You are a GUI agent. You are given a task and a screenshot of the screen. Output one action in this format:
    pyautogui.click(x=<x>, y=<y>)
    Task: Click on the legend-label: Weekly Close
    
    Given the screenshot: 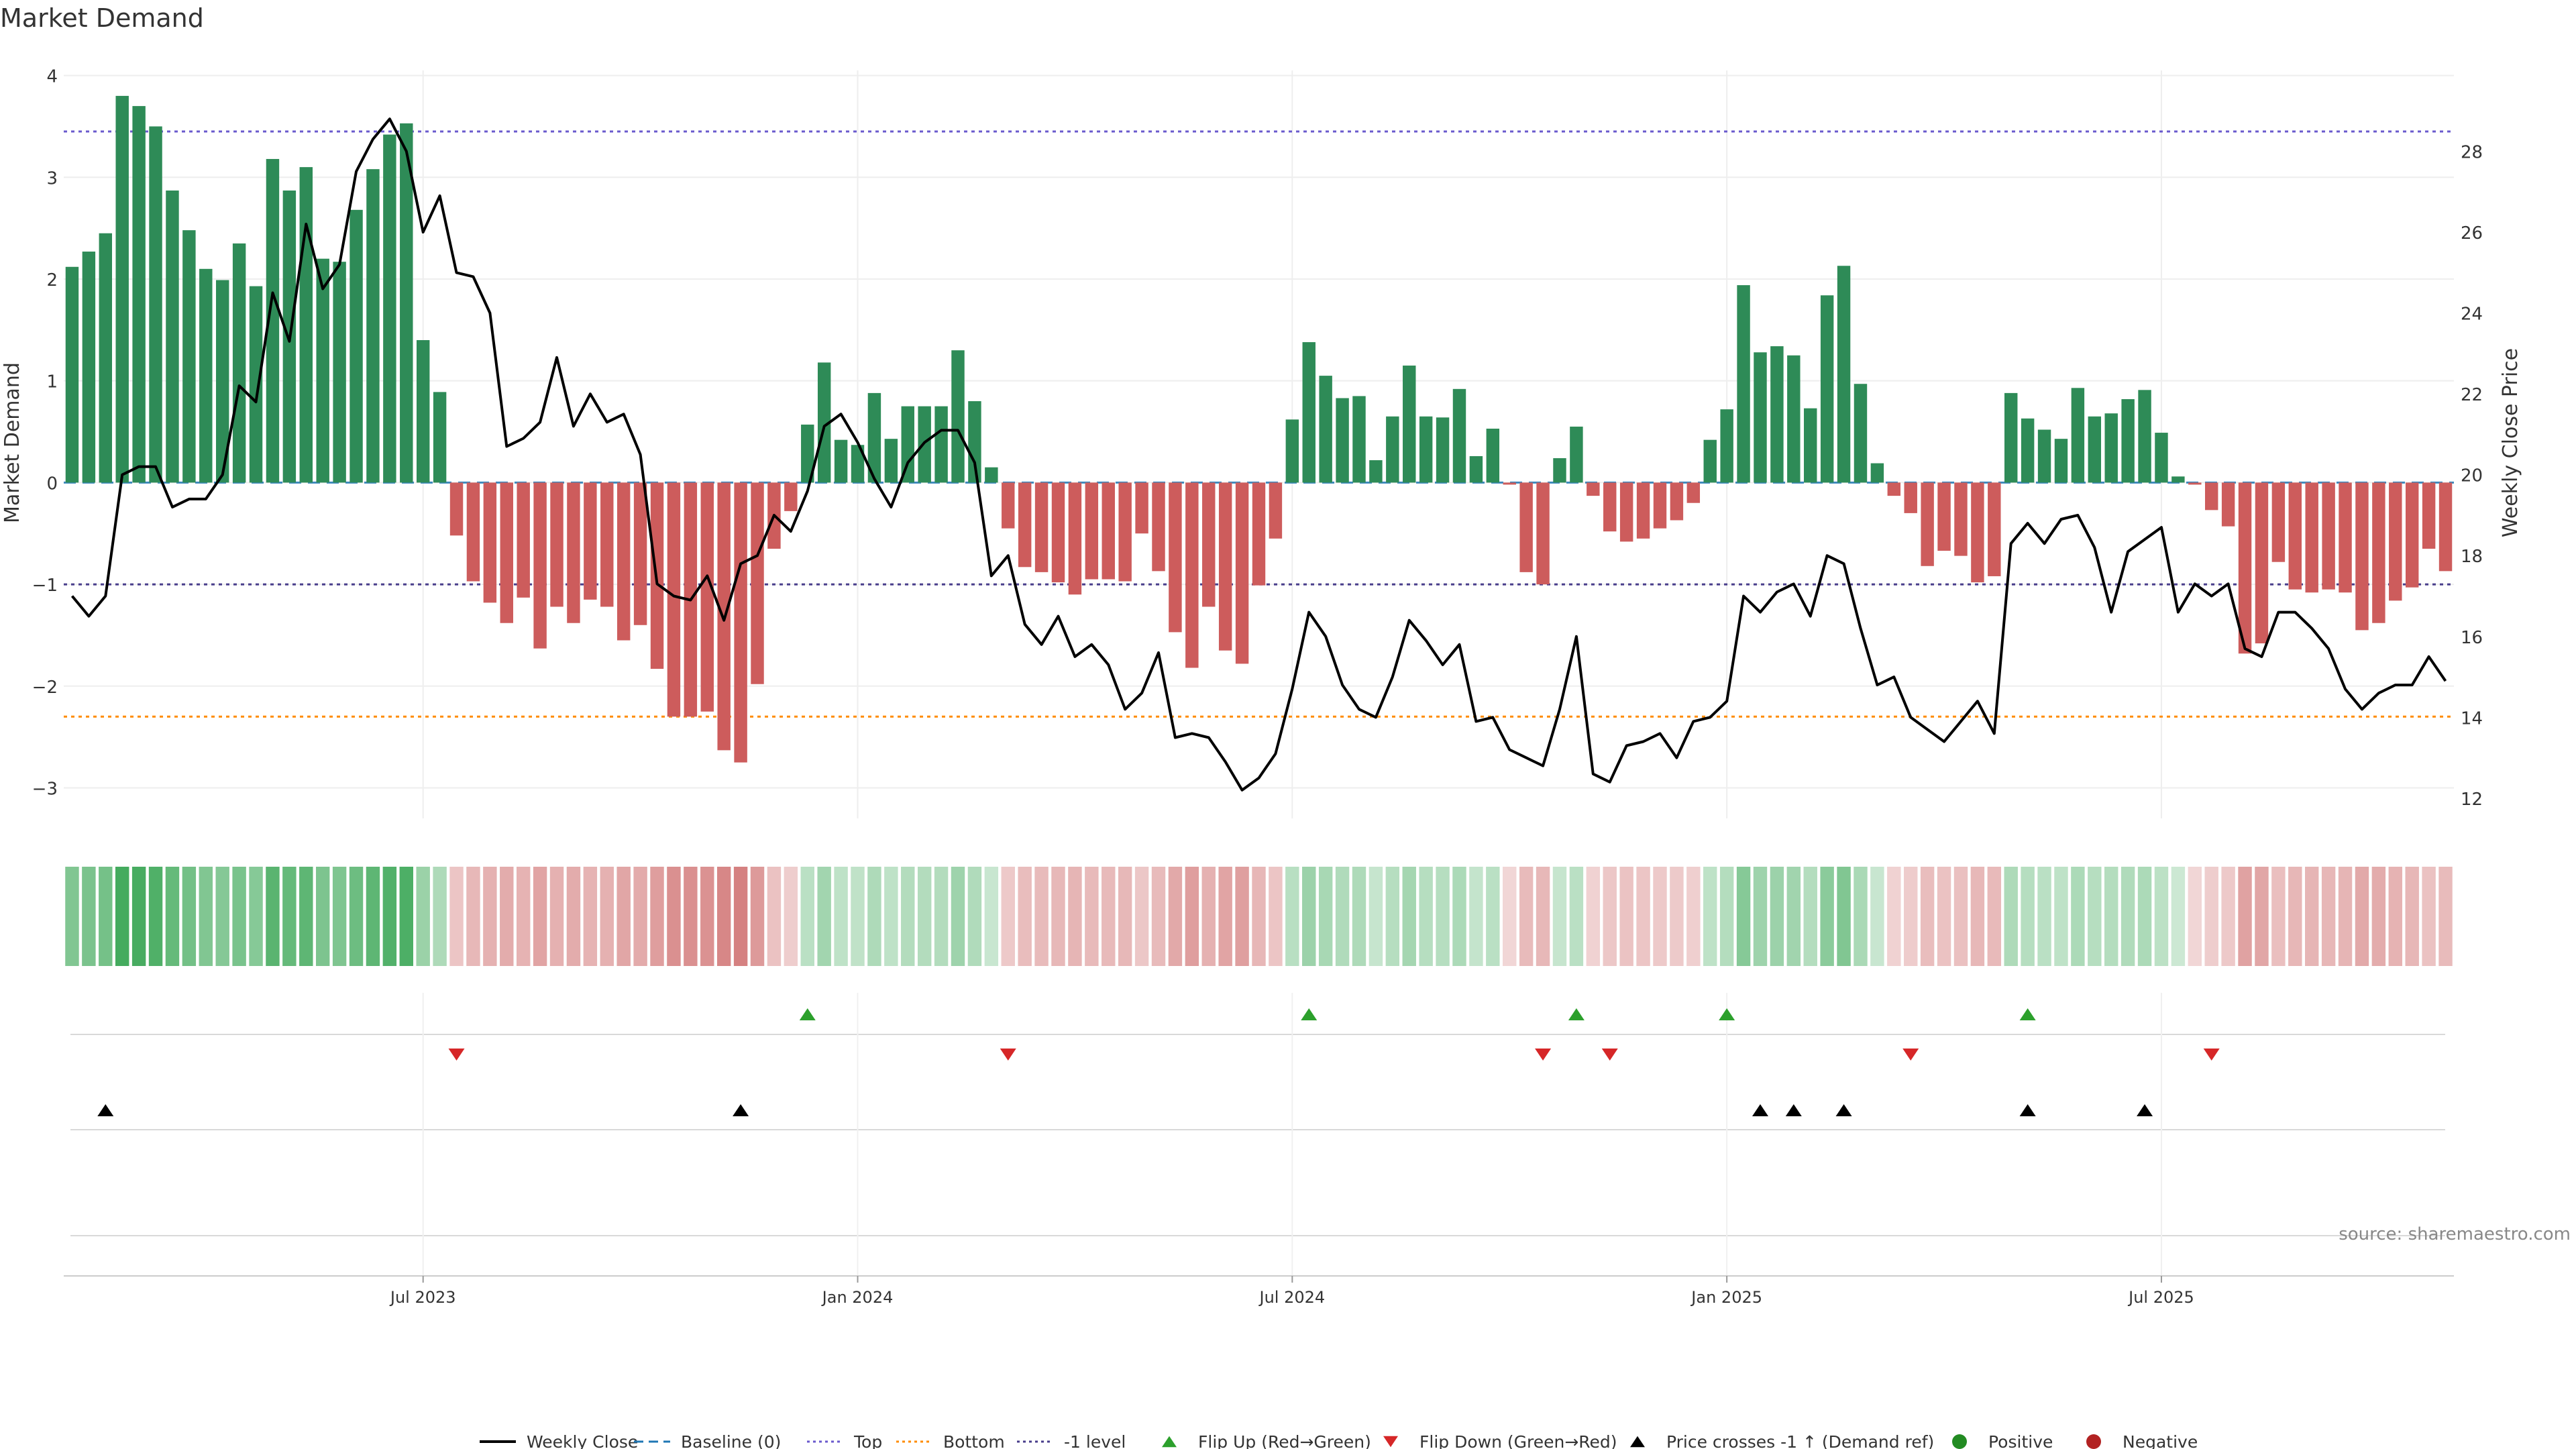 What is the action you would take?
    pyautogui.click(x=582, y=1440)
    